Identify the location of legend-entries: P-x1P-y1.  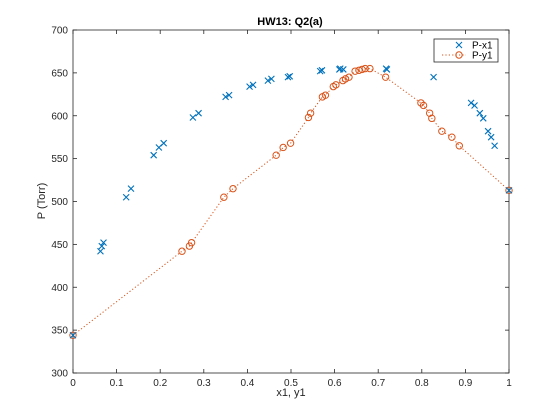
(467, 51).